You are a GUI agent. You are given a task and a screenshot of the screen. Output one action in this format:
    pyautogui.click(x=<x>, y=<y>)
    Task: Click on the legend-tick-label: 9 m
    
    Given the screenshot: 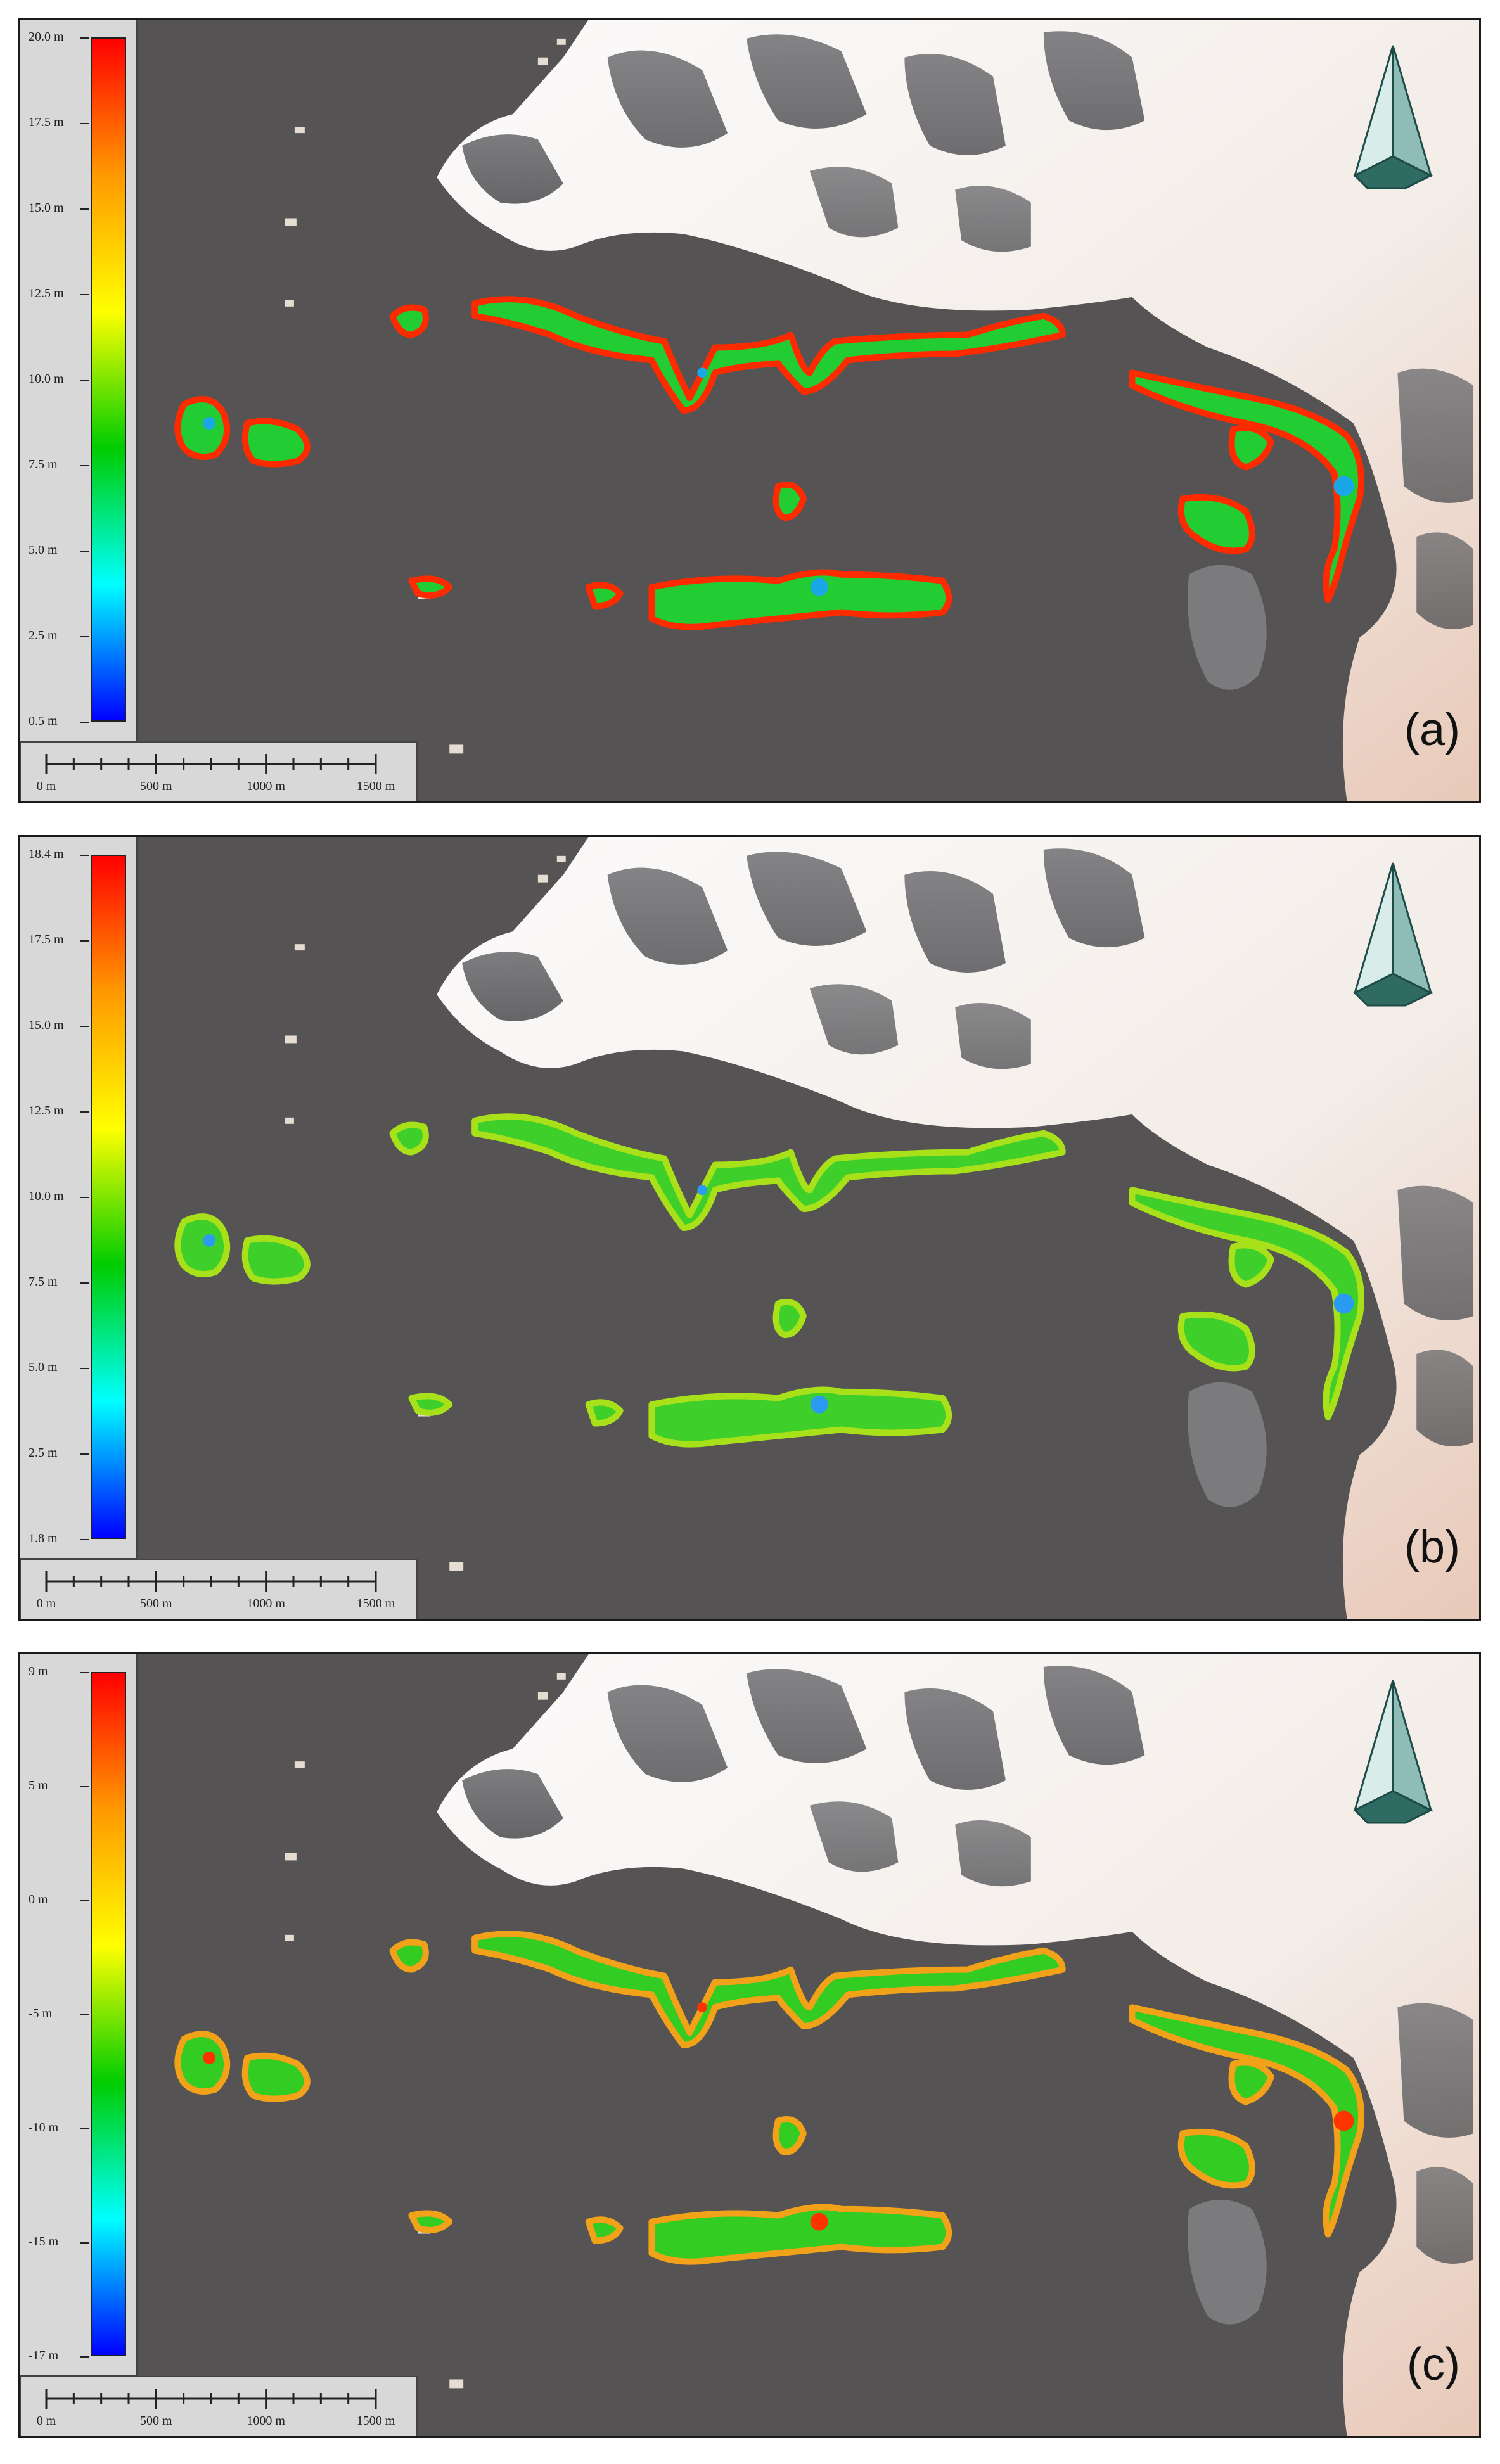 What is the action you would take?
    pyautogui.click(x=38, y=1671)
    